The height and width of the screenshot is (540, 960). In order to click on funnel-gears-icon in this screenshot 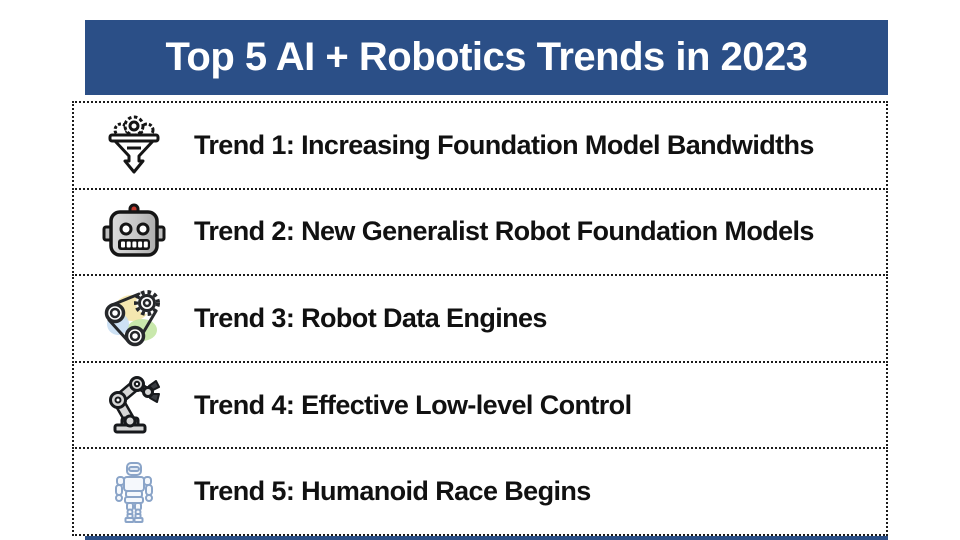, I will do `click(134, 145)`.